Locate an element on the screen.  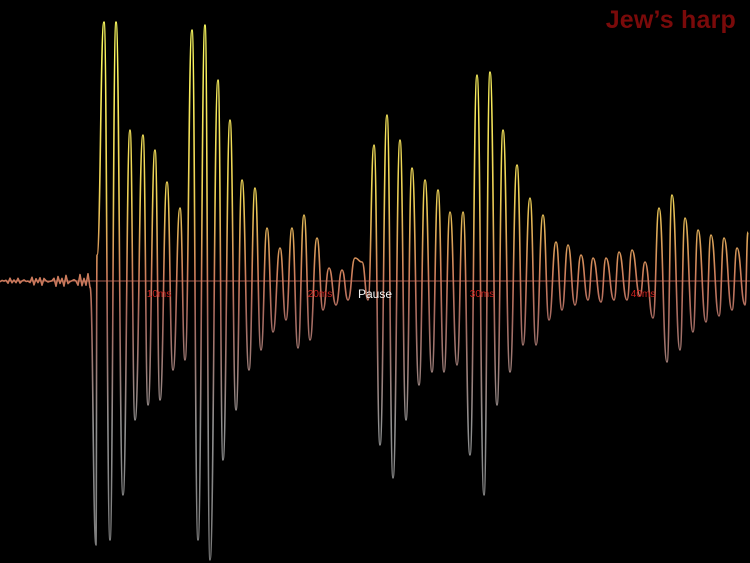
tick-label-30ms: 30ms is located at coordinates (482, 294).